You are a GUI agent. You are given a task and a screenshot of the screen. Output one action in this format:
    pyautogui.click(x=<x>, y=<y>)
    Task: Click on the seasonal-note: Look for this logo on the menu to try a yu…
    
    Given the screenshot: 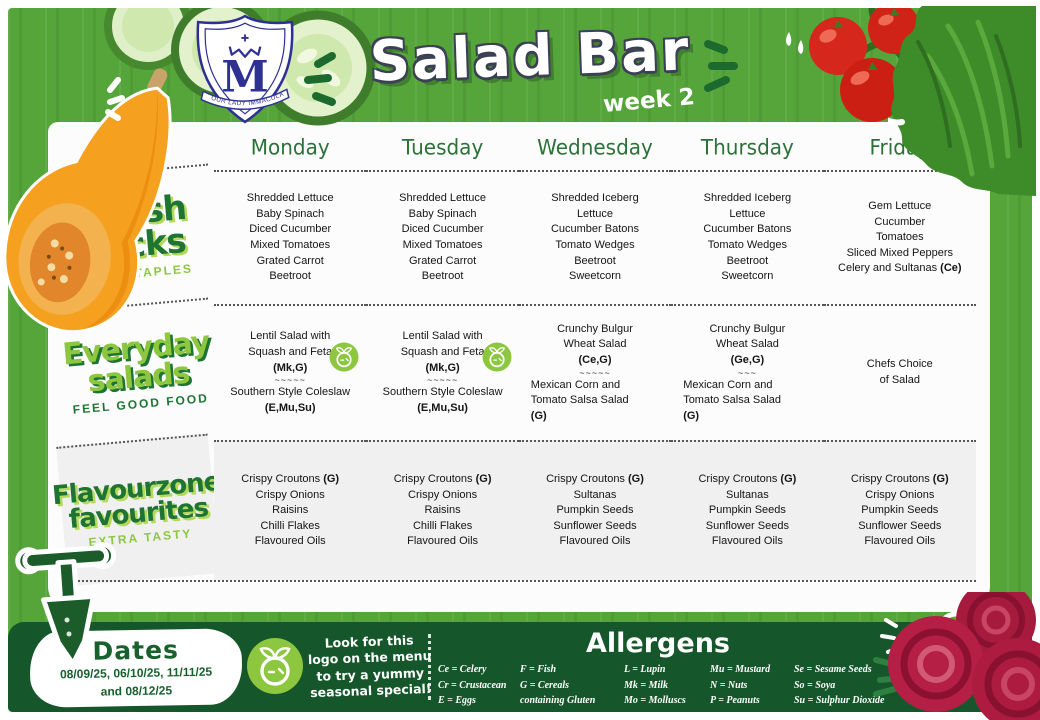 What is the action you would take?
    pyautogui.click(x=370, y=666)
    